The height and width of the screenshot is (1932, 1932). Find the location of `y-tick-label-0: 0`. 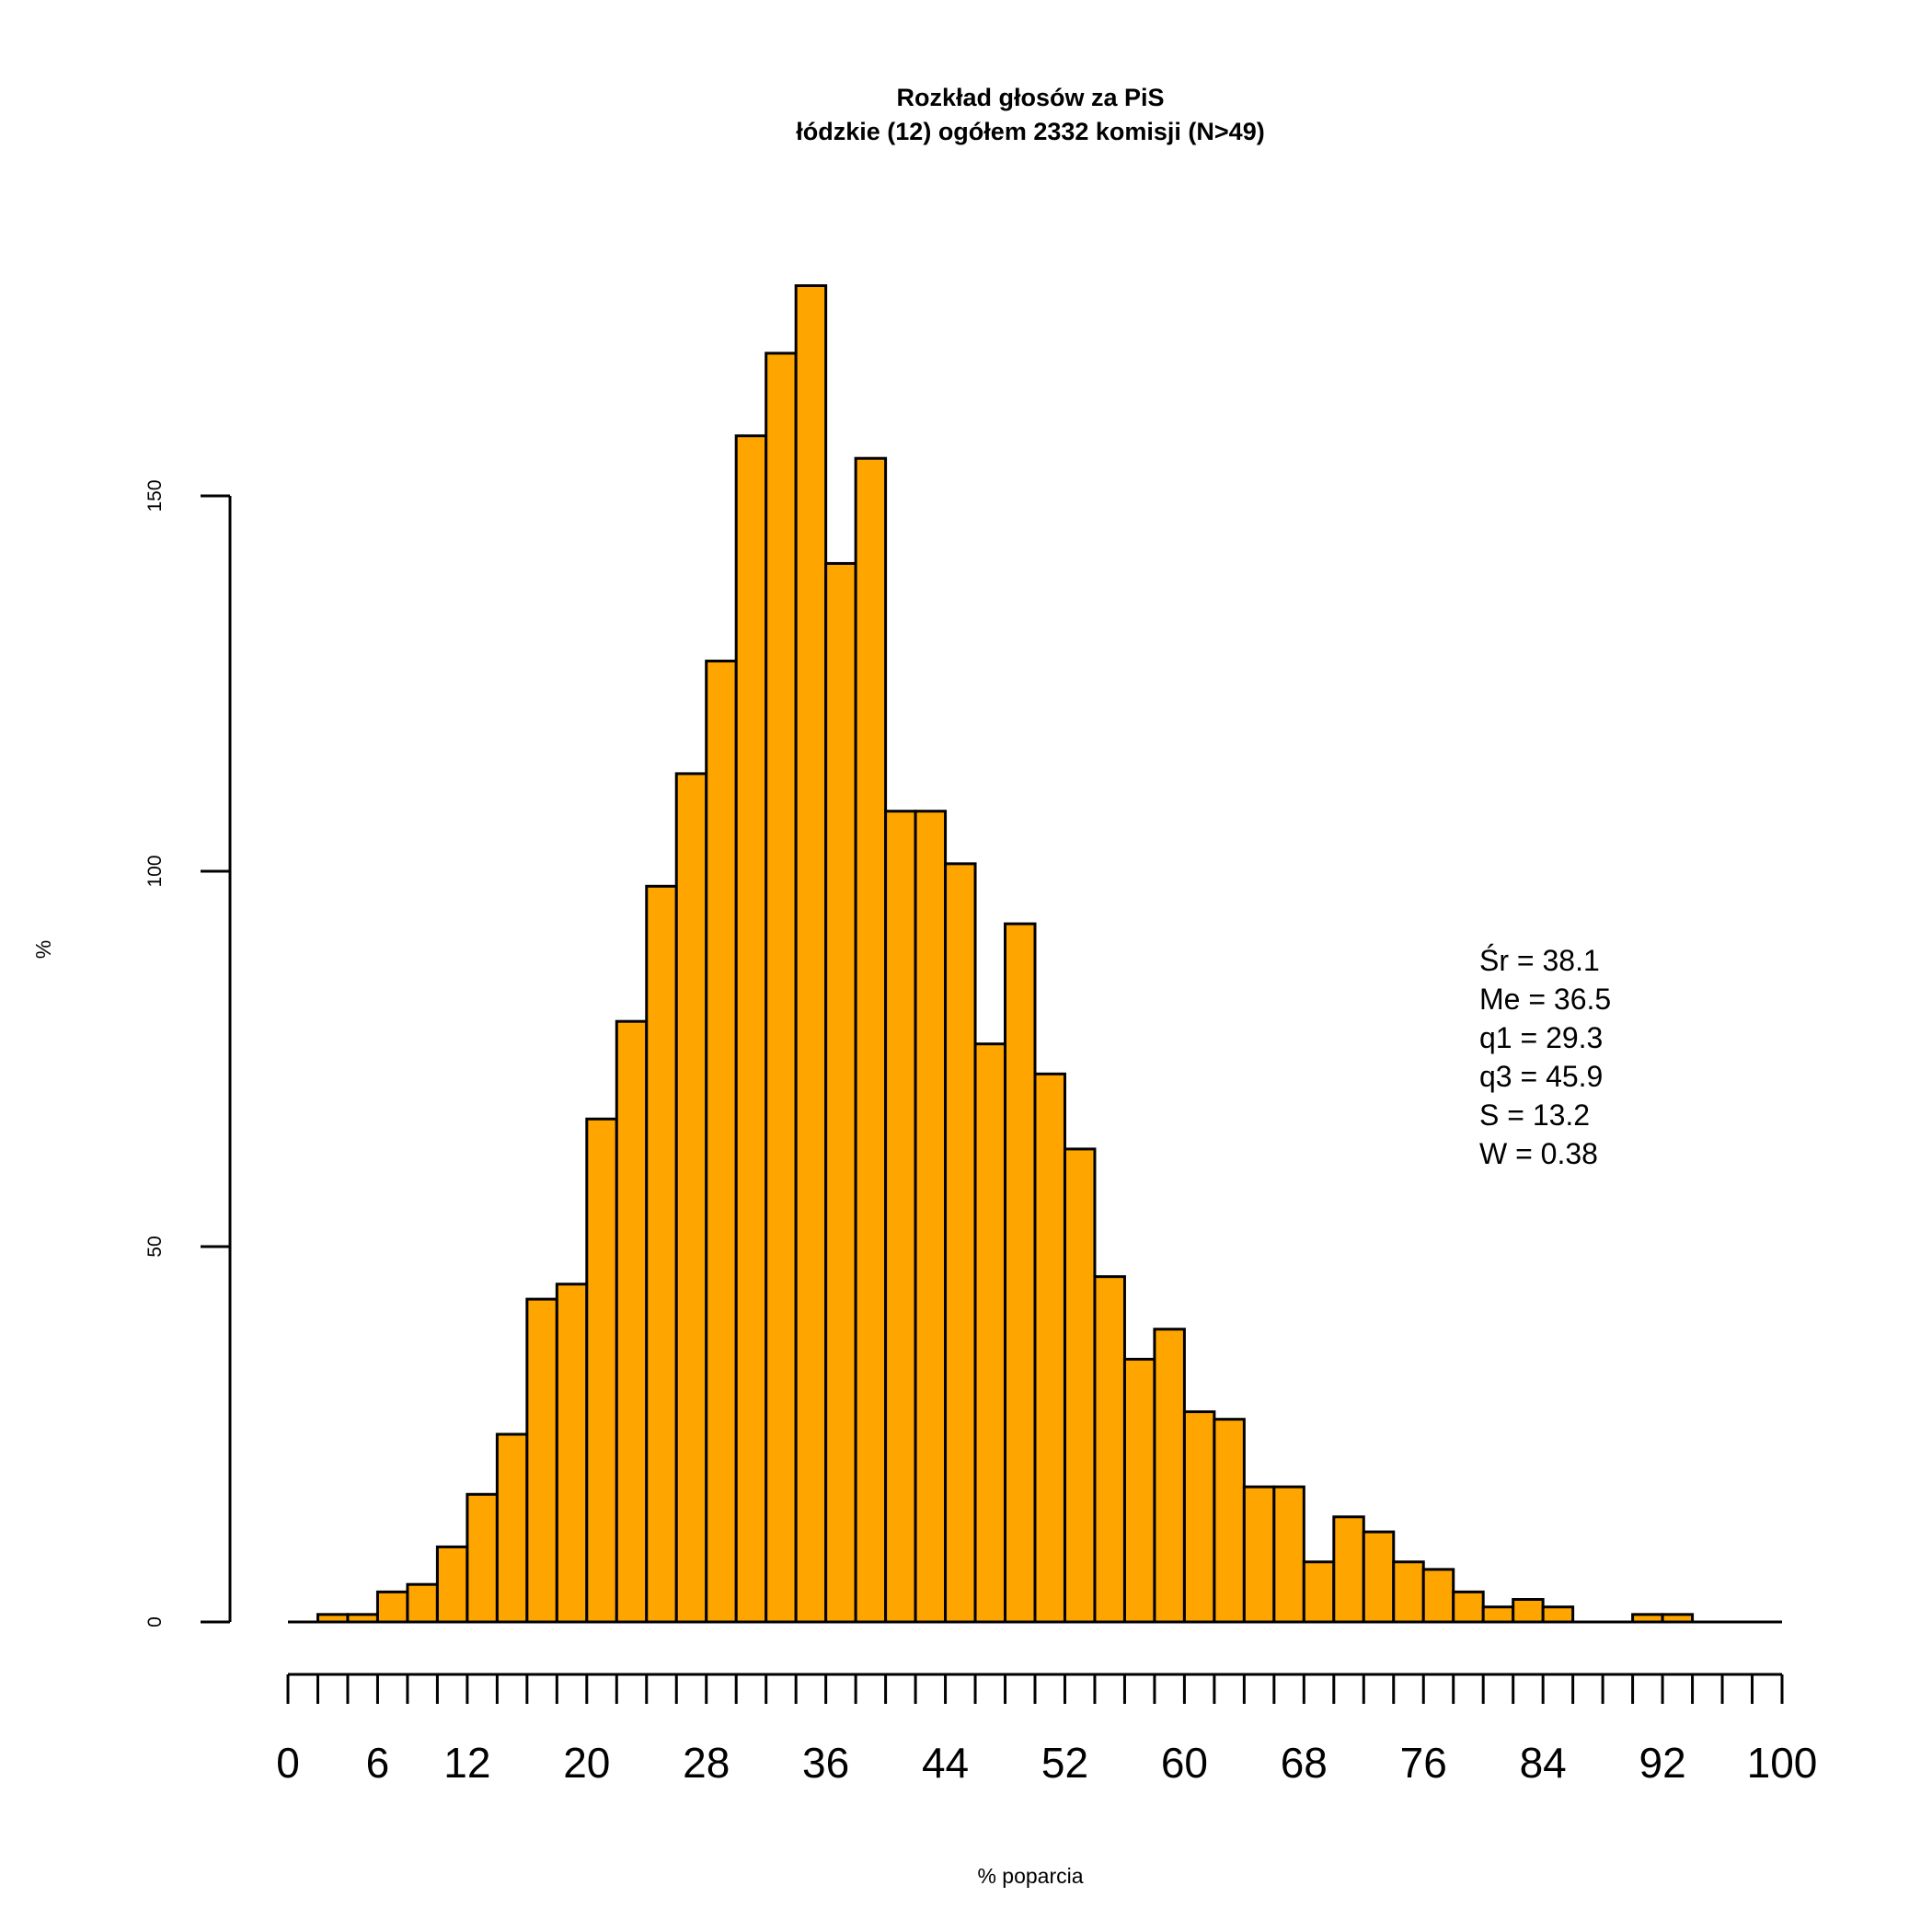

y-tick-label-0: 0 is located at coordinates (155, 1621).